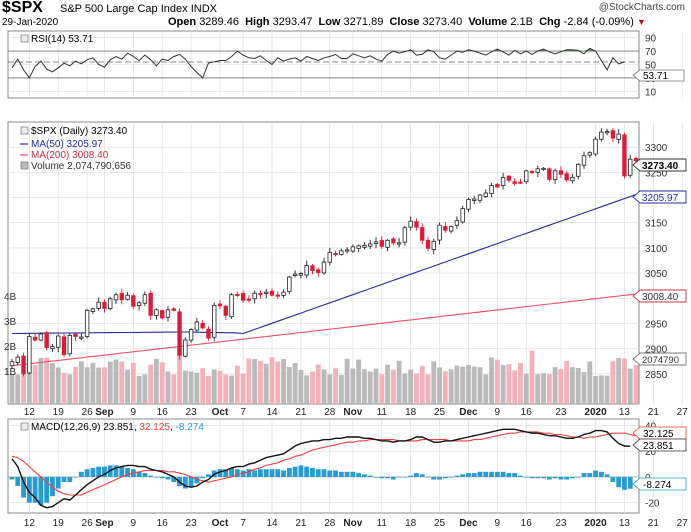 The width and height of the screenshot is (691, 532). Describe the element at coordinates (124, 9) in the screenshot. I see `index-name: S&P 500 Large Cap Index` at that location.